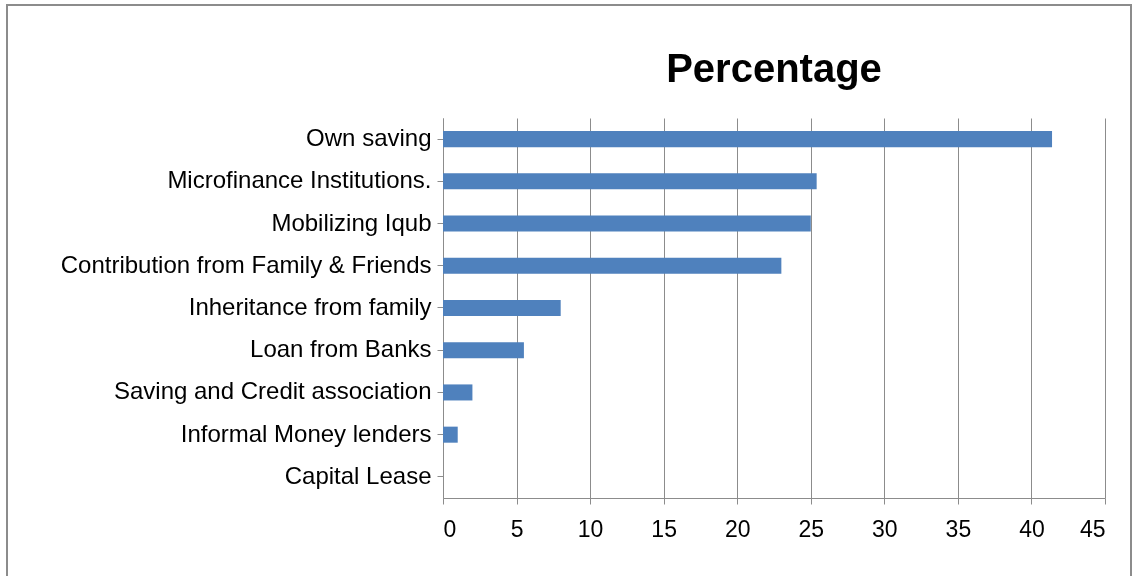 This screenshot has width=1139, height=576. I want to click on y-tick-label: Own saving, so click(369, 138).